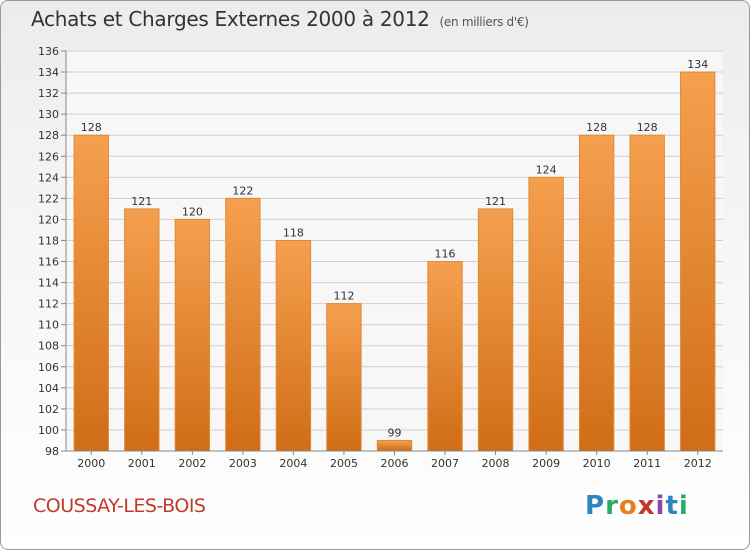 The height and width of the screenshot is (550, 750). What do you see at coordinates (48, 283) in the screenshot?
I see `y-tick-label: 114` at bounding box center [48, 283].